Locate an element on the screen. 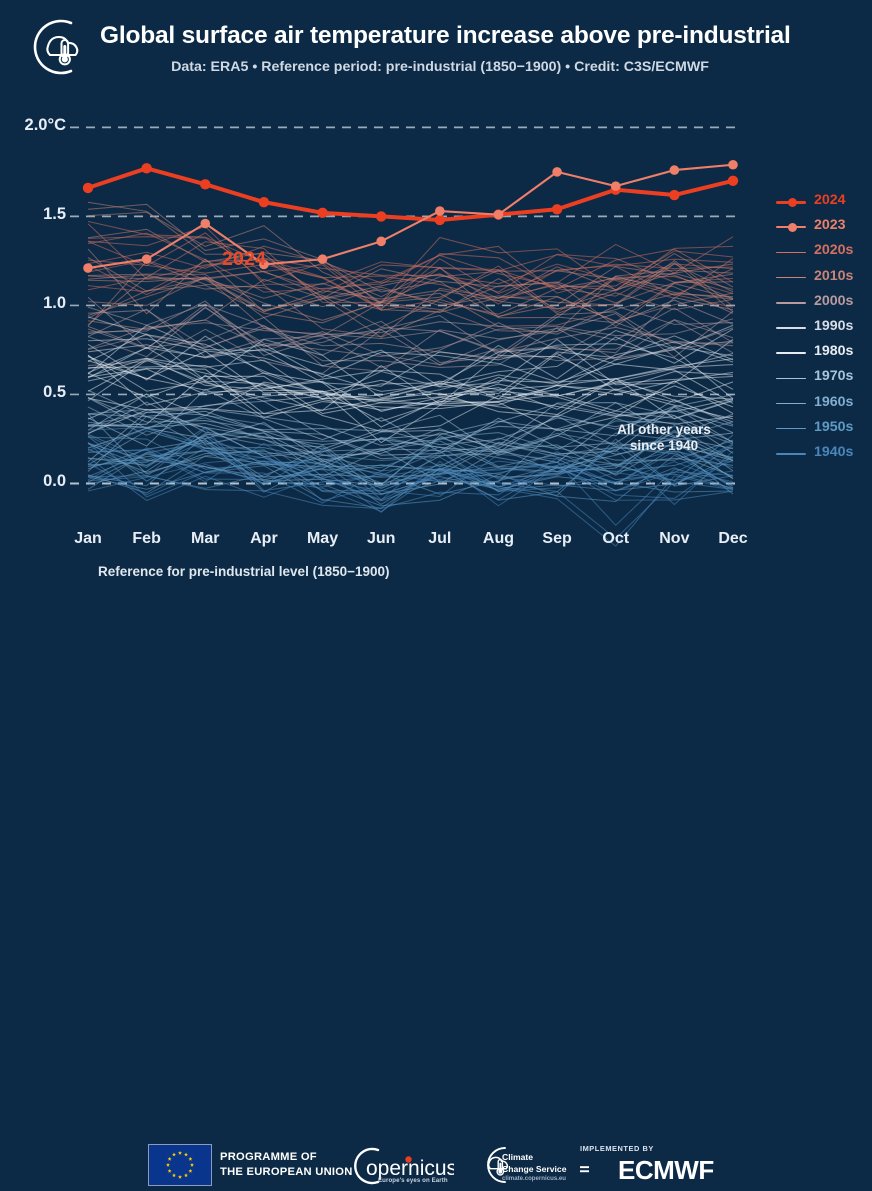 The image size is (872, 1191). legend-item-1940s: 1940s is located at coordinates (824, 454).